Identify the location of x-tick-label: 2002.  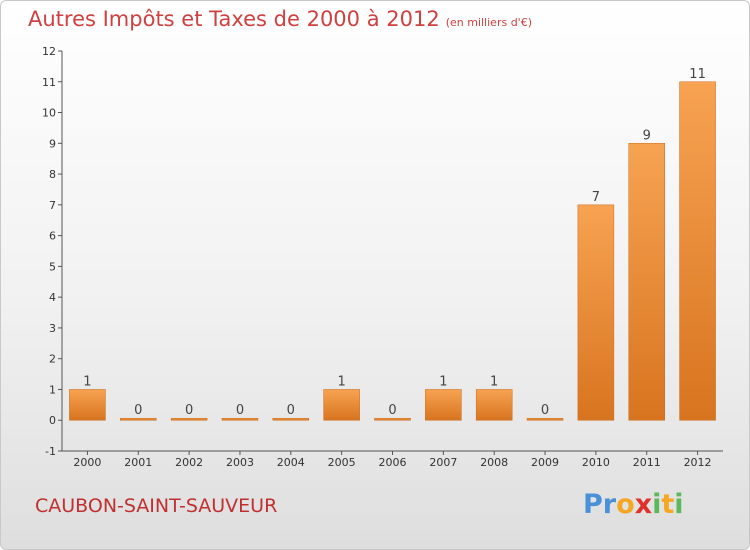
(189, 462).